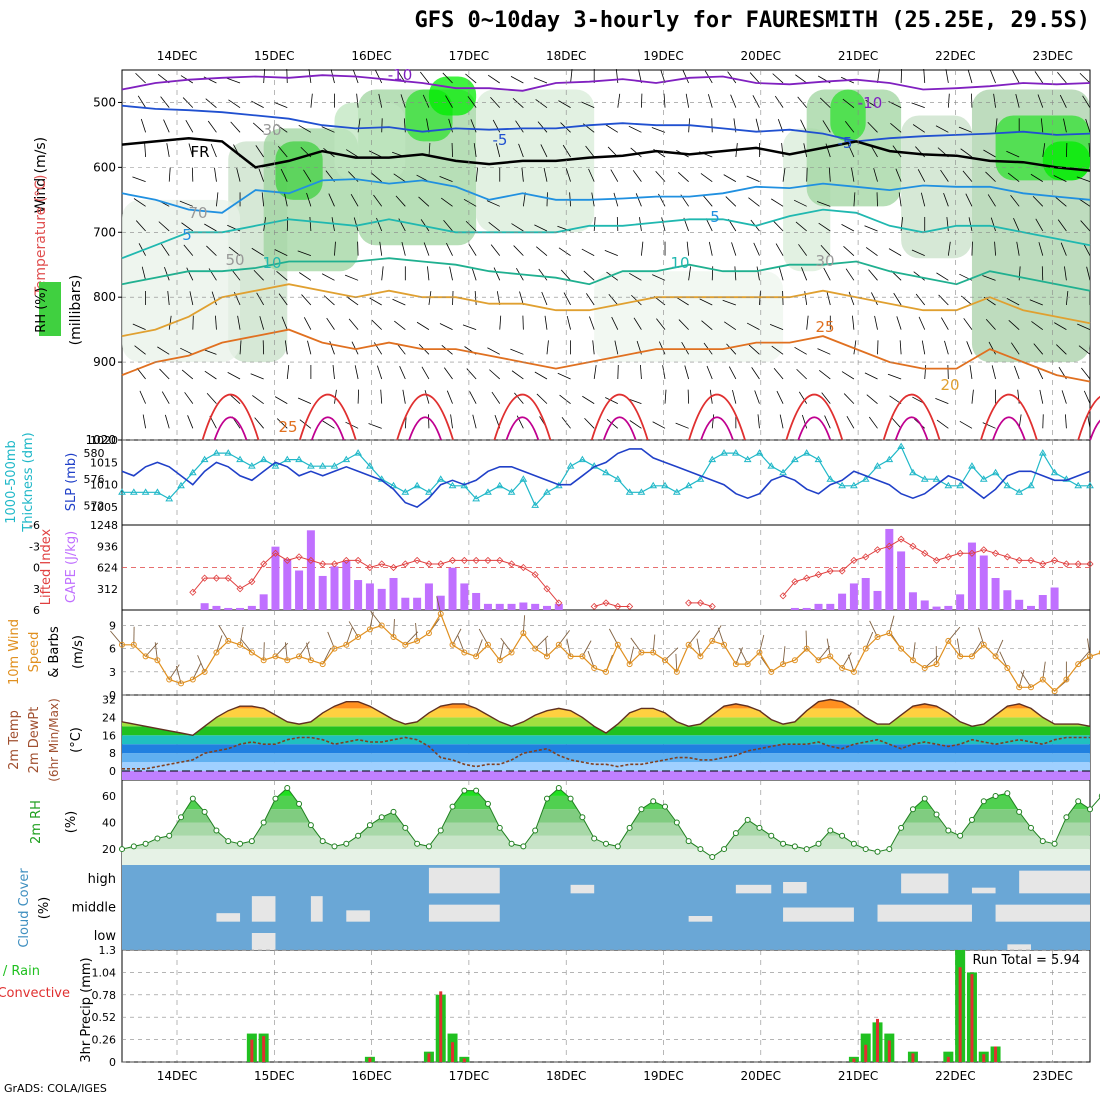 Image resolution: width=1100 pixels, height=1100 pixels. What do you see at coordinates (619, 417) in the screenshot?
I see `isotherm-warm` at bounding box center [619, 417].